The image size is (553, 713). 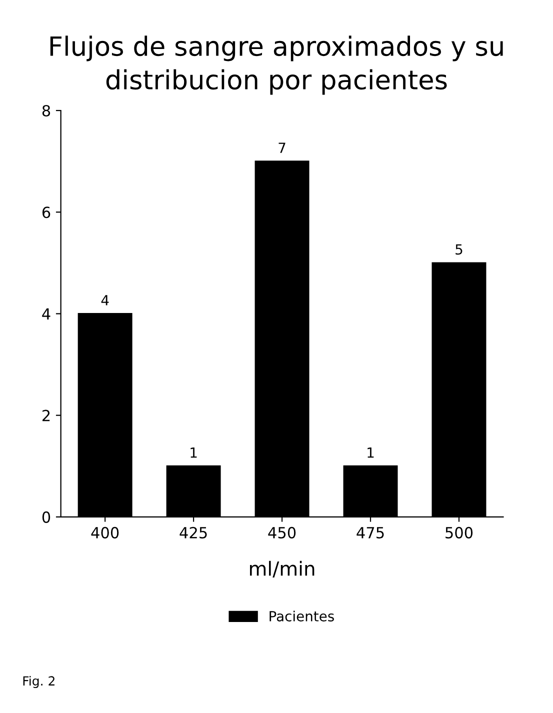 What do you see at coordinates (46, 416) in the screenshot?
I see `y-tick-label: 2` at bounding box center [46, 416].